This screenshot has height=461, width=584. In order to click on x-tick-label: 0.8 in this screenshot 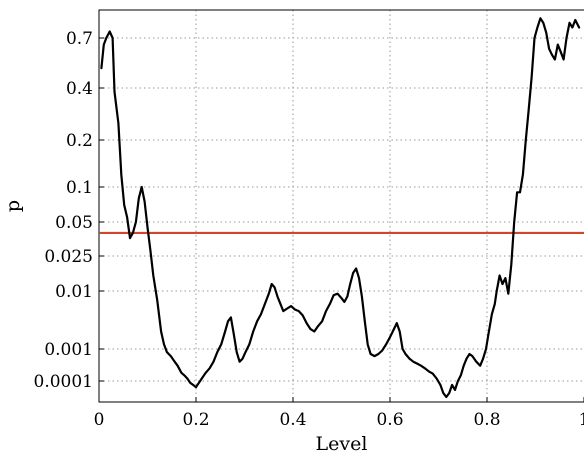, I will do `click(486, 420)`.